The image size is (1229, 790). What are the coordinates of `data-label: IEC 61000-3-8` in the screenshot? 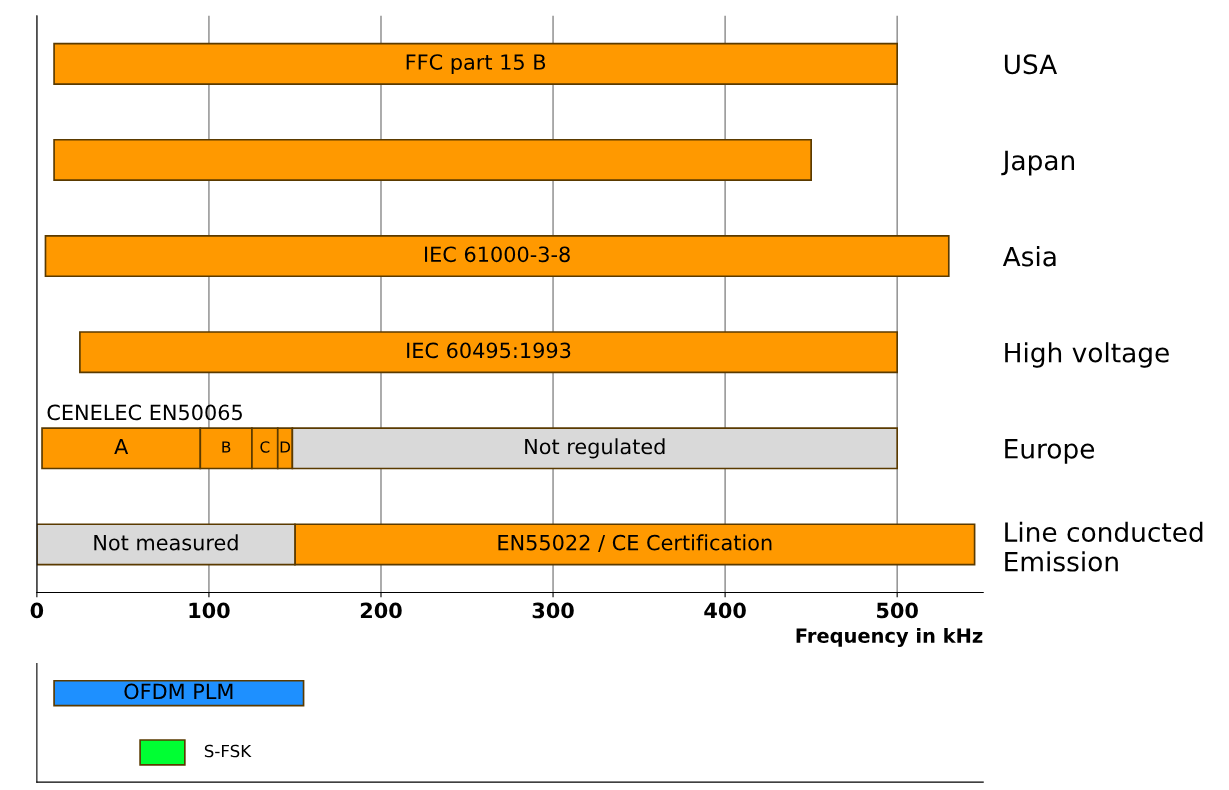 It's located at (497, 254).